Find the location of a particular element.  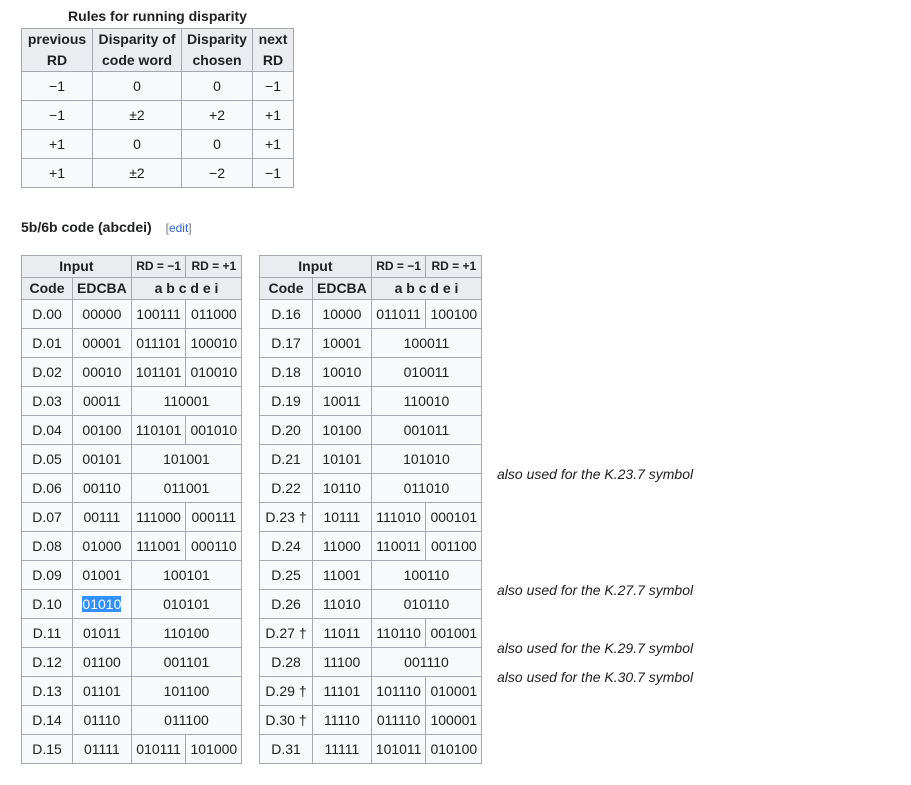

rd-plus-cell: 100100 is located at coordinates (454, 314).